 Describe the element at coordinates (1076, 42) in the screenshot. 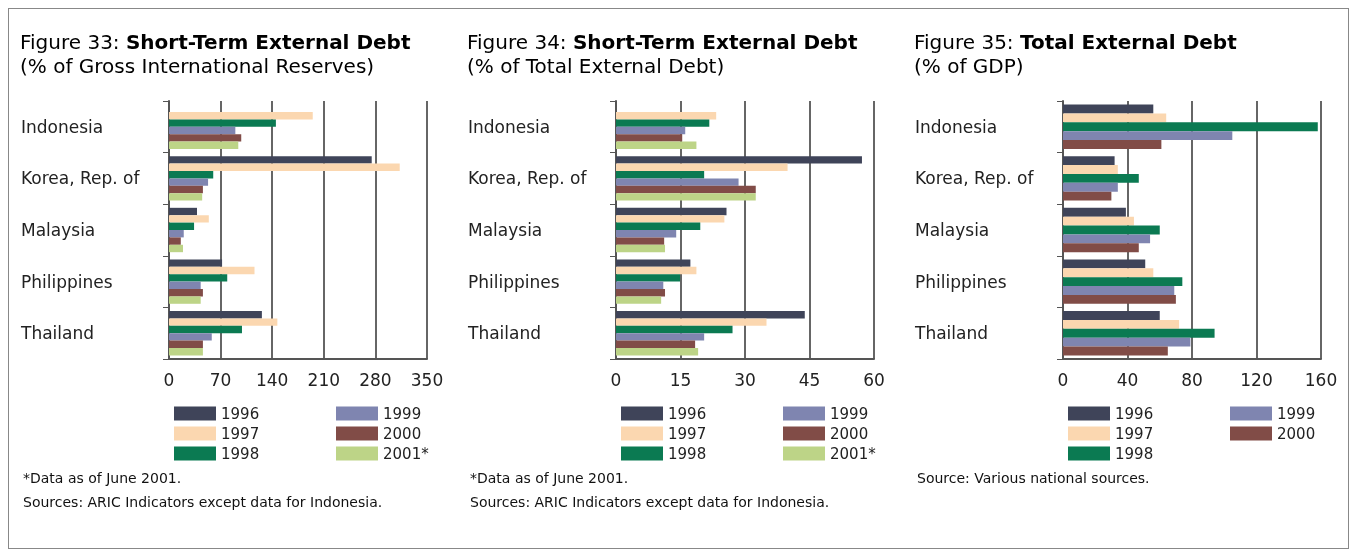

I see `chart-title: Figure 35: Total External Debt` at that location.